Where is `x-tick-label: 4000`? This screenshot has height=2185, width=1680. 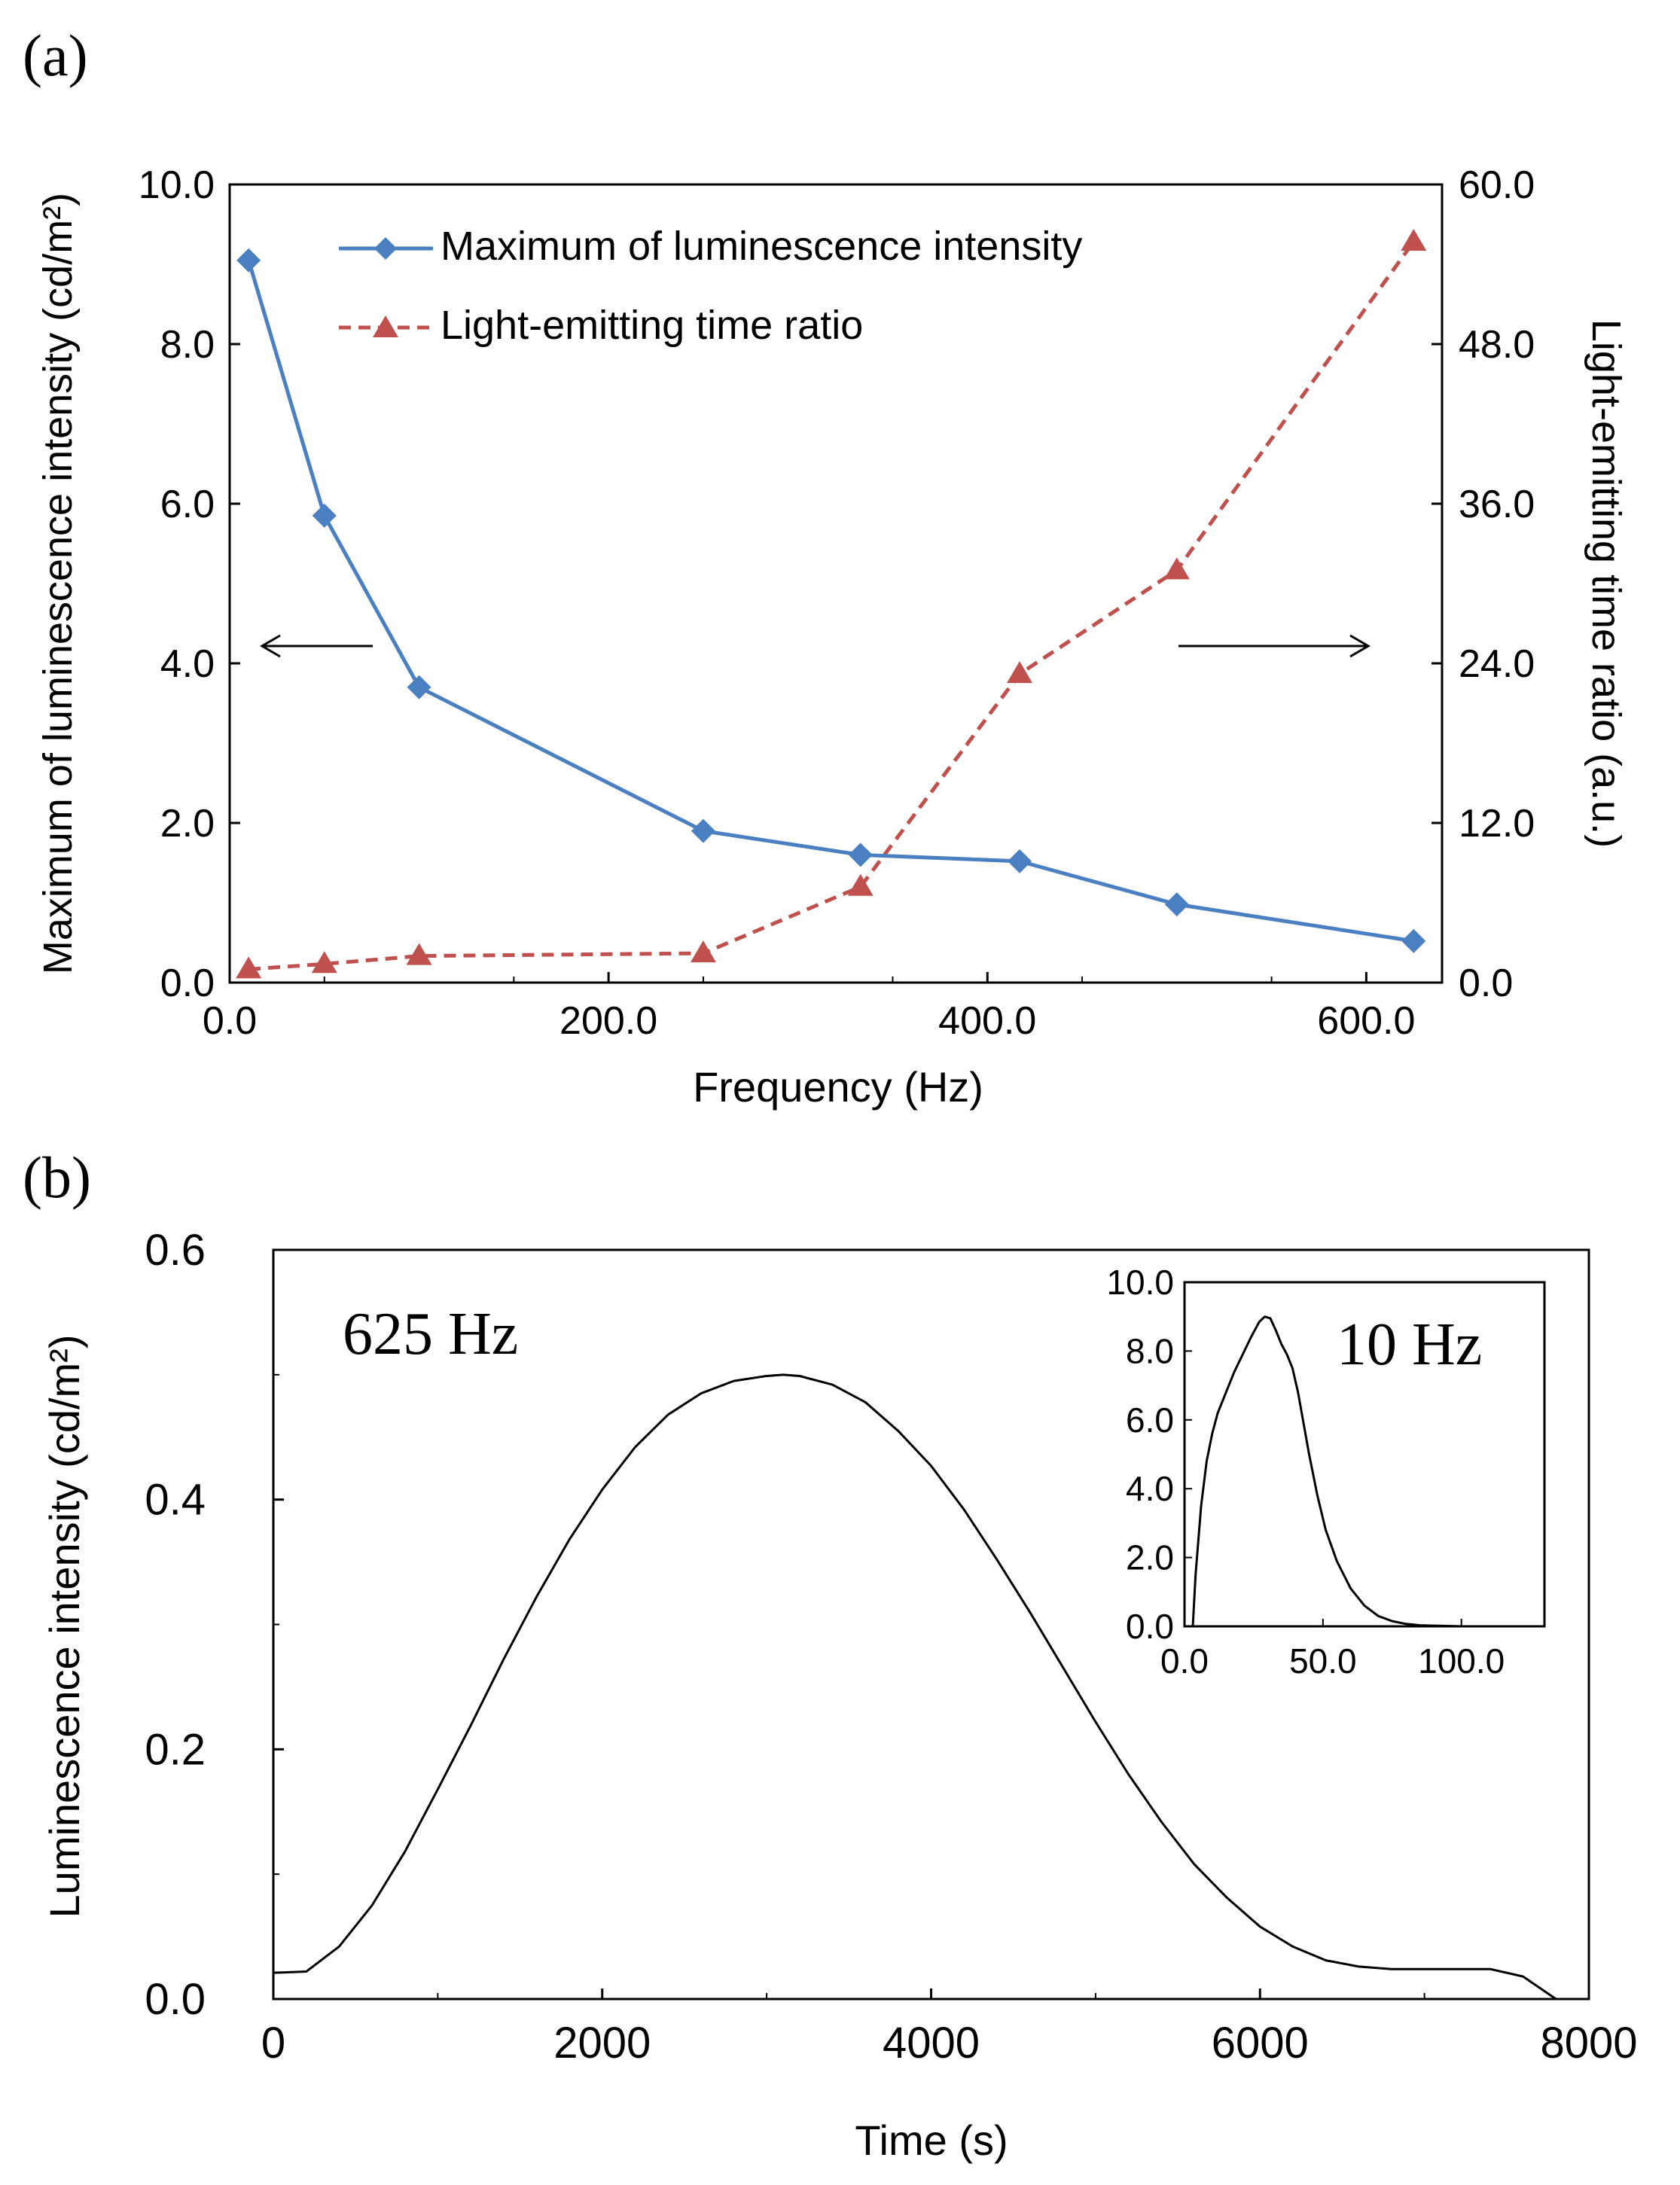
x-tick-label: 4000 is located at coordinates (931, 2043).